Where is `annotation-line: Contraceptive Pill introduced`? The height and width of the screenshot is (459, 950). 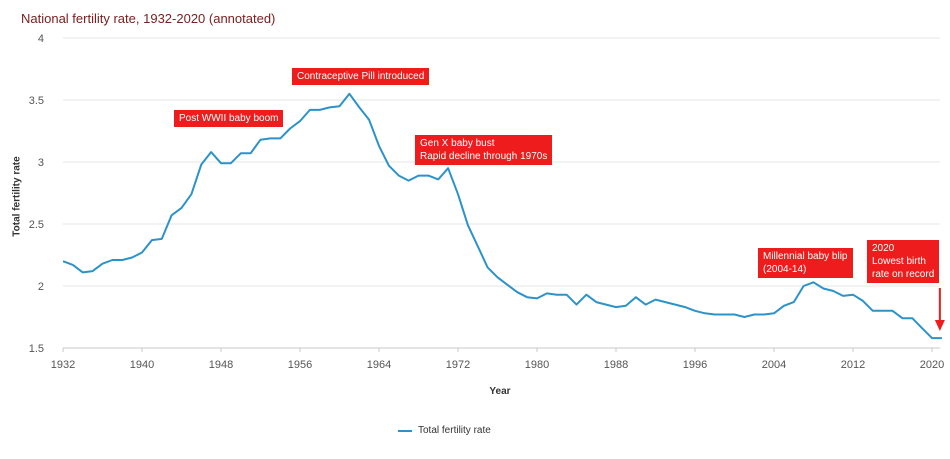 annotation-line: Contraceptive Pill introduced is located at coordinates (361, 76).